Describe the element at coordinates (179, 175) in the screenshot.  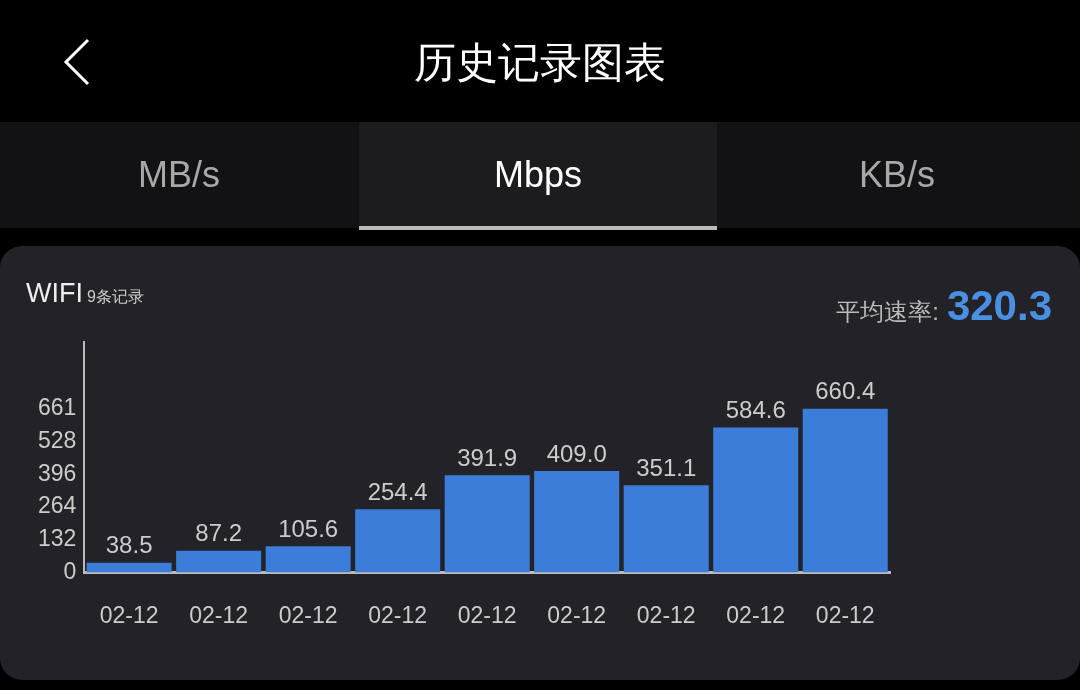
I see `text: MB/s` at that location.